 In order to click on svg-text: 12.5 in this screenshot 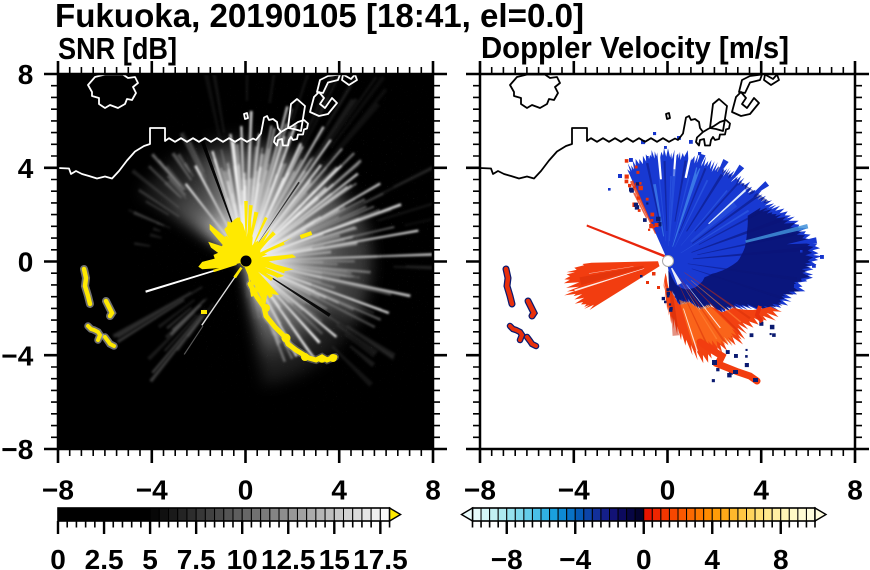, I will do `click(288, 557)`.